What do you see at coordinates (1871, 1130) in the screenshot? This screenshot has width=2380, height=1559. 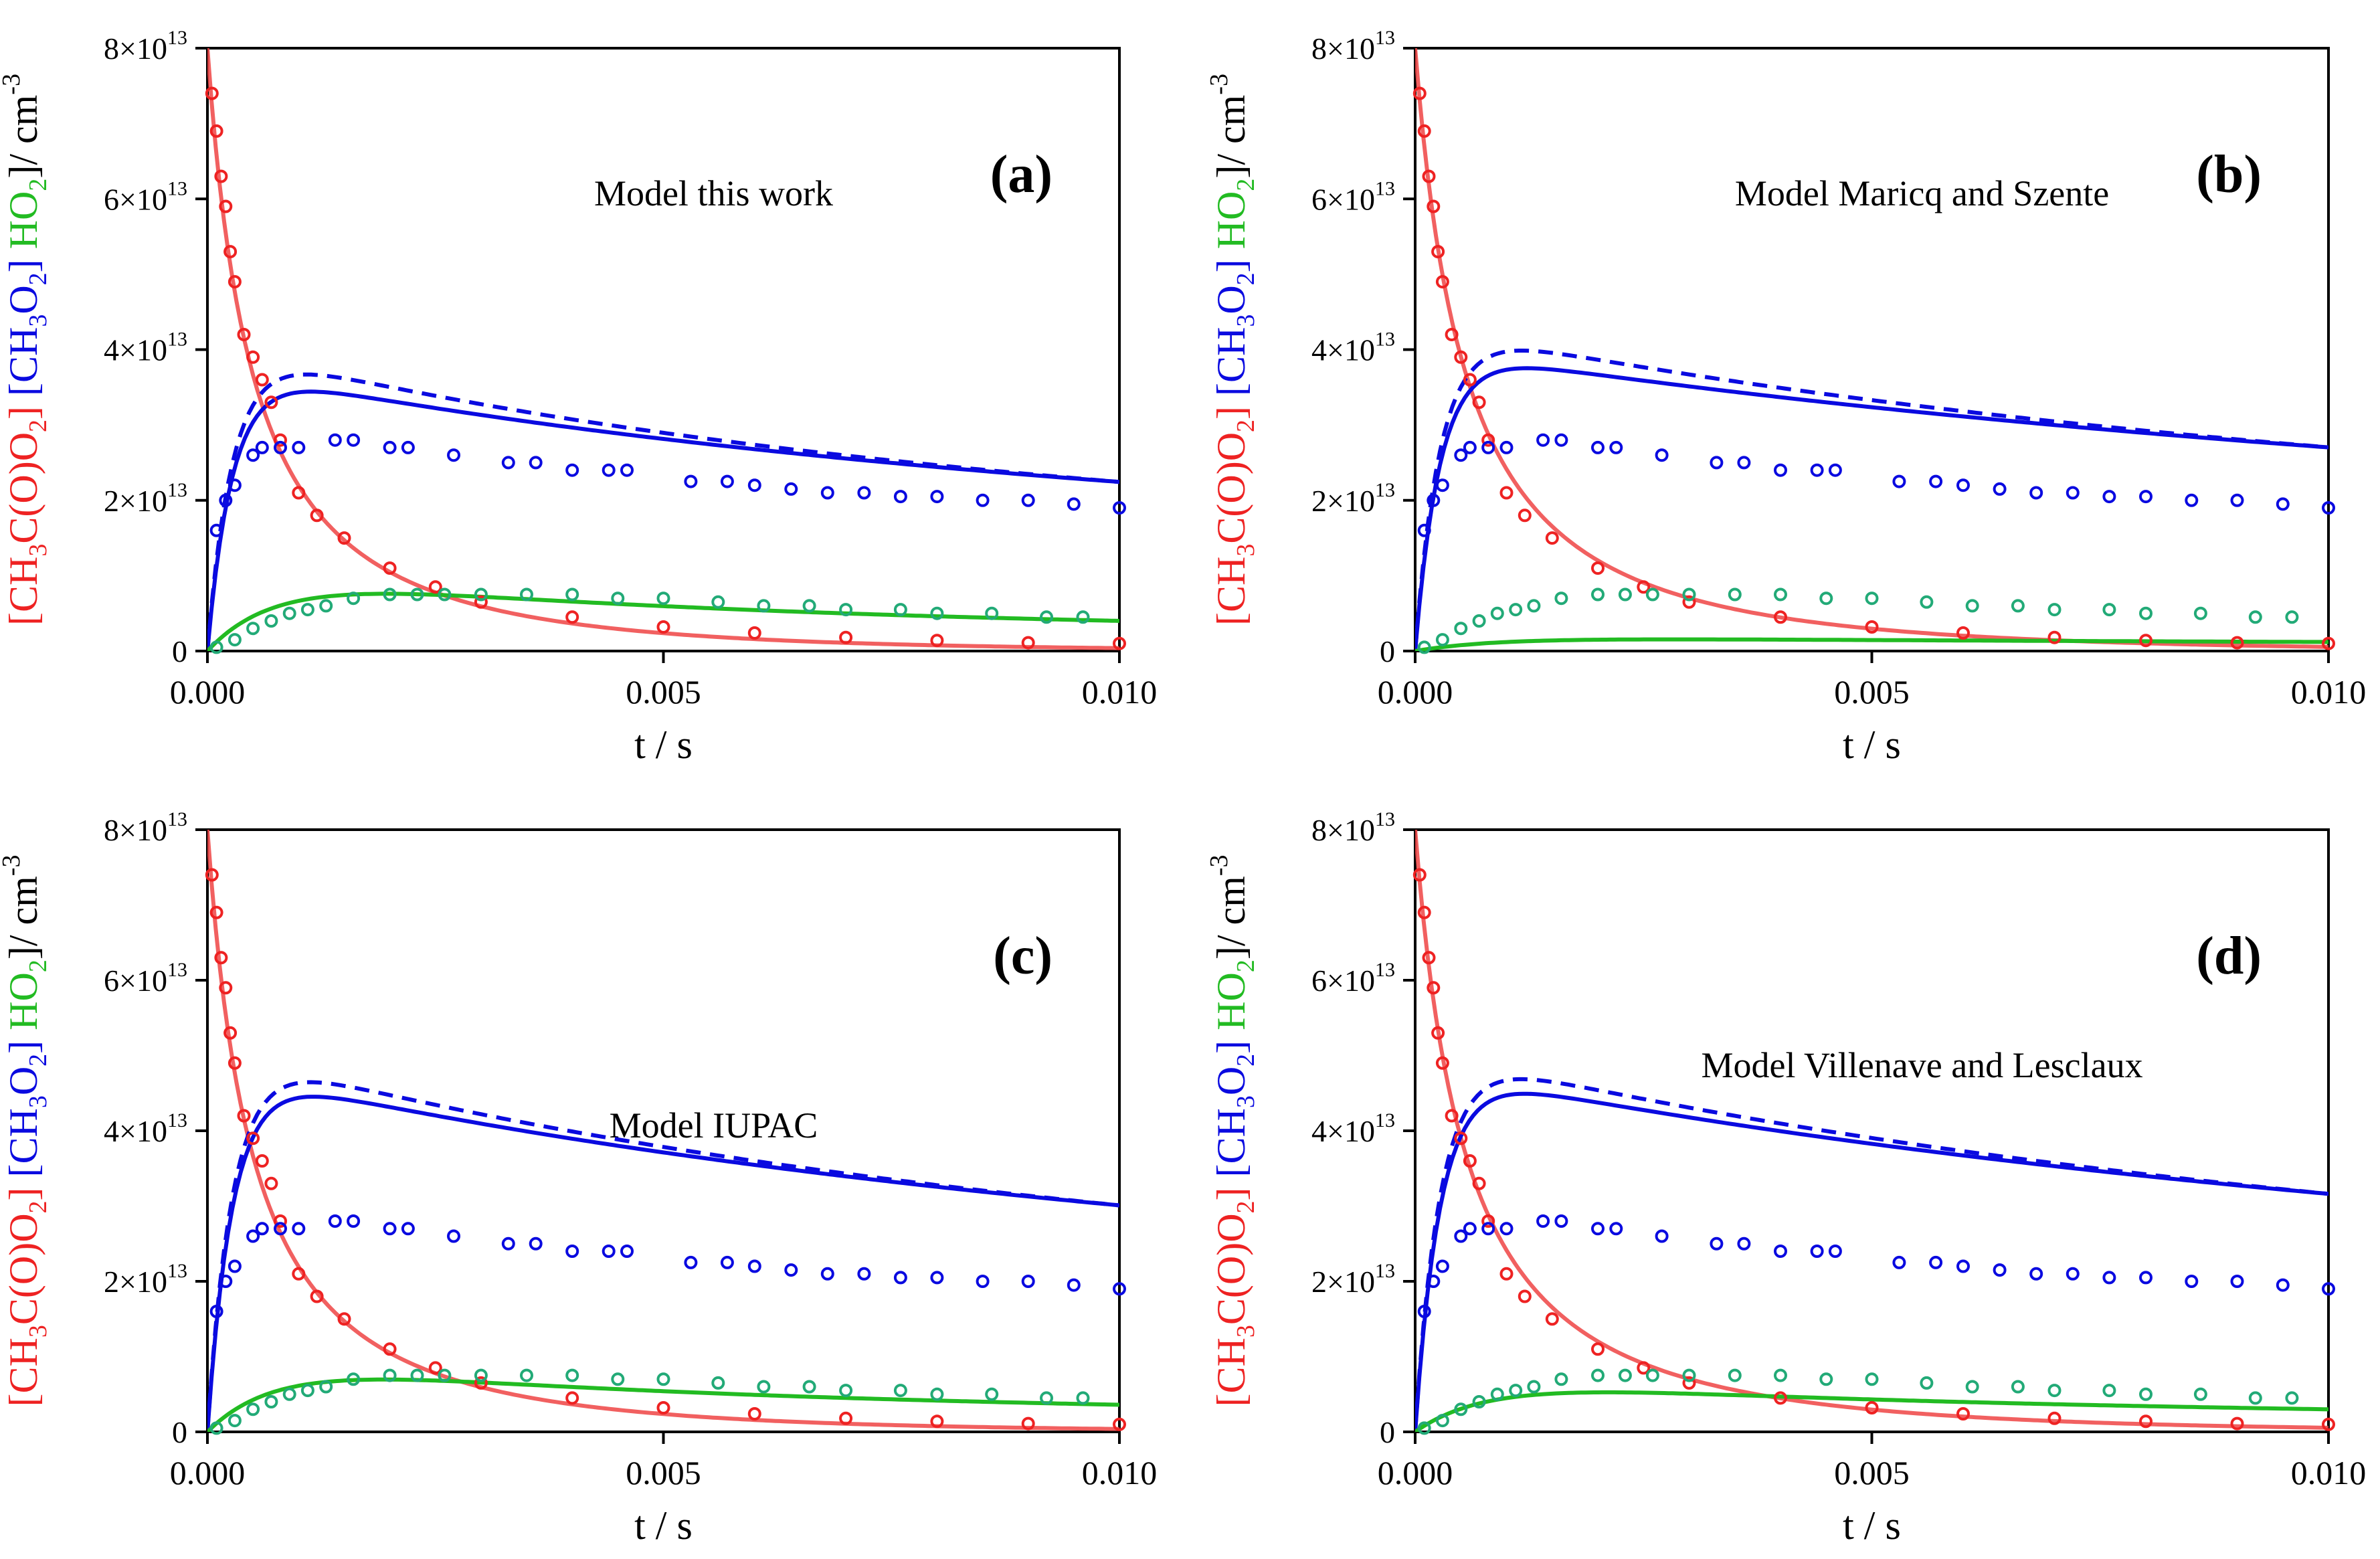 I see `model-curve-acetylperoxy` at bounding box center [1871, 1130].